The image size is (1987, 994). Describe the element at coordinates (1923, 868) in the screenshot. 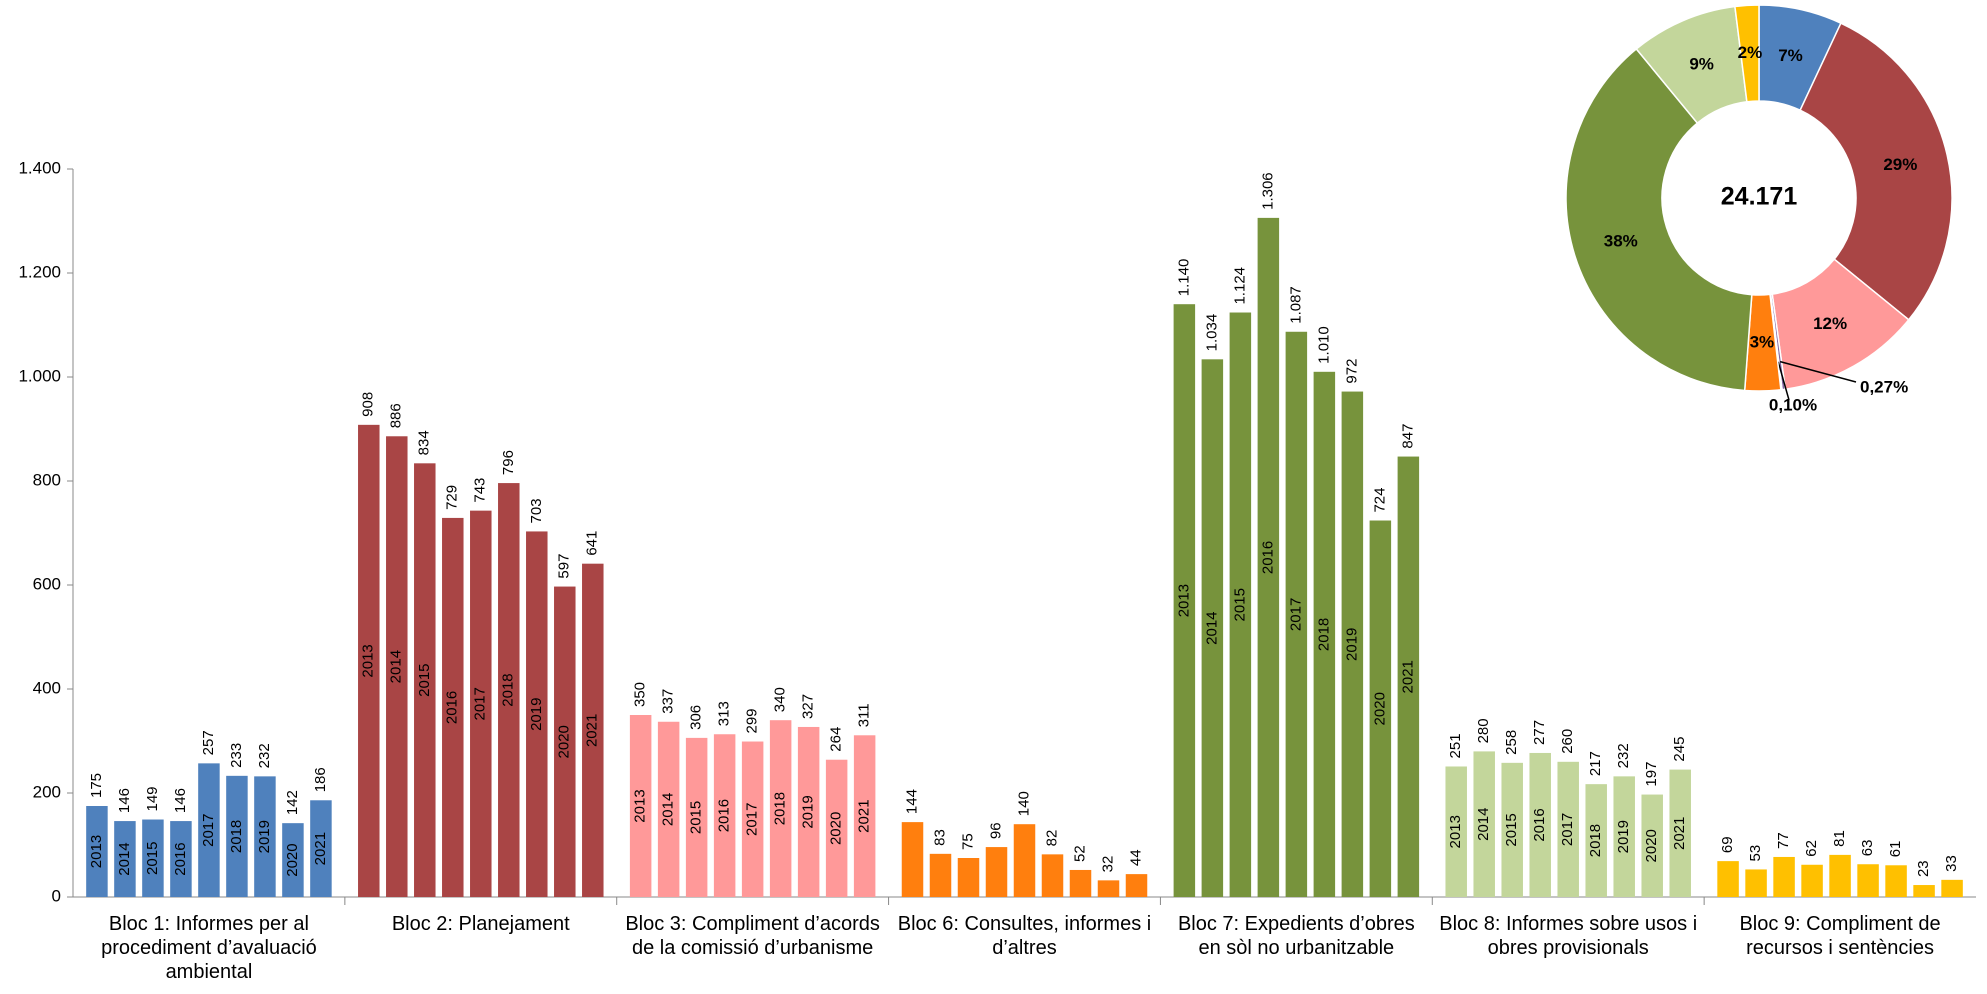

I see `value-label: 23` at that location.